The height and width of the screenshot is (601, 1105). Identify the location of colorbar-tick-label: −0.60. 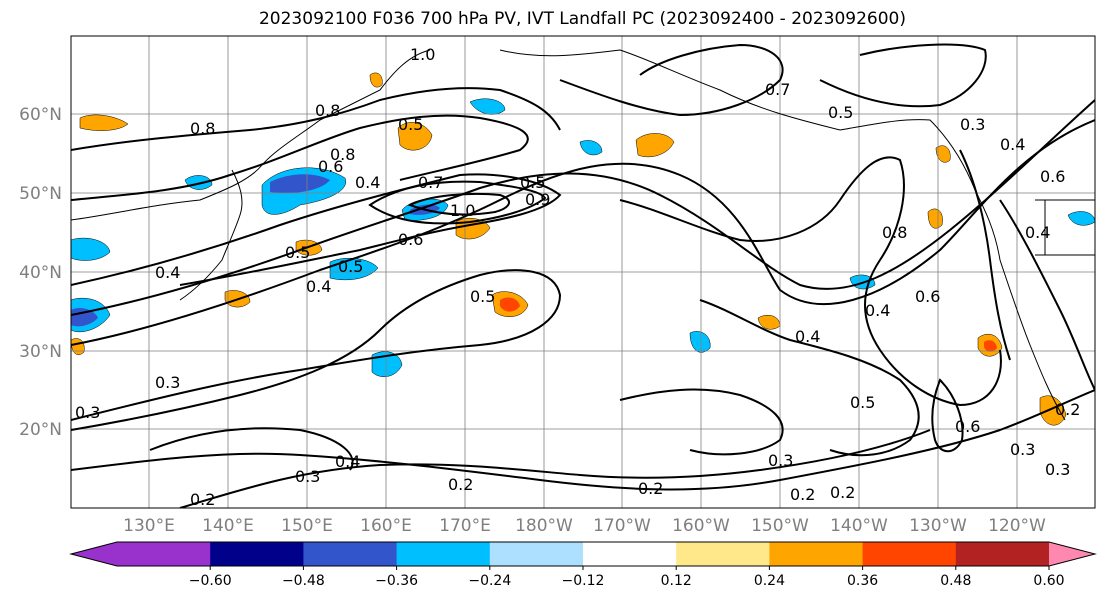
(210, 581).